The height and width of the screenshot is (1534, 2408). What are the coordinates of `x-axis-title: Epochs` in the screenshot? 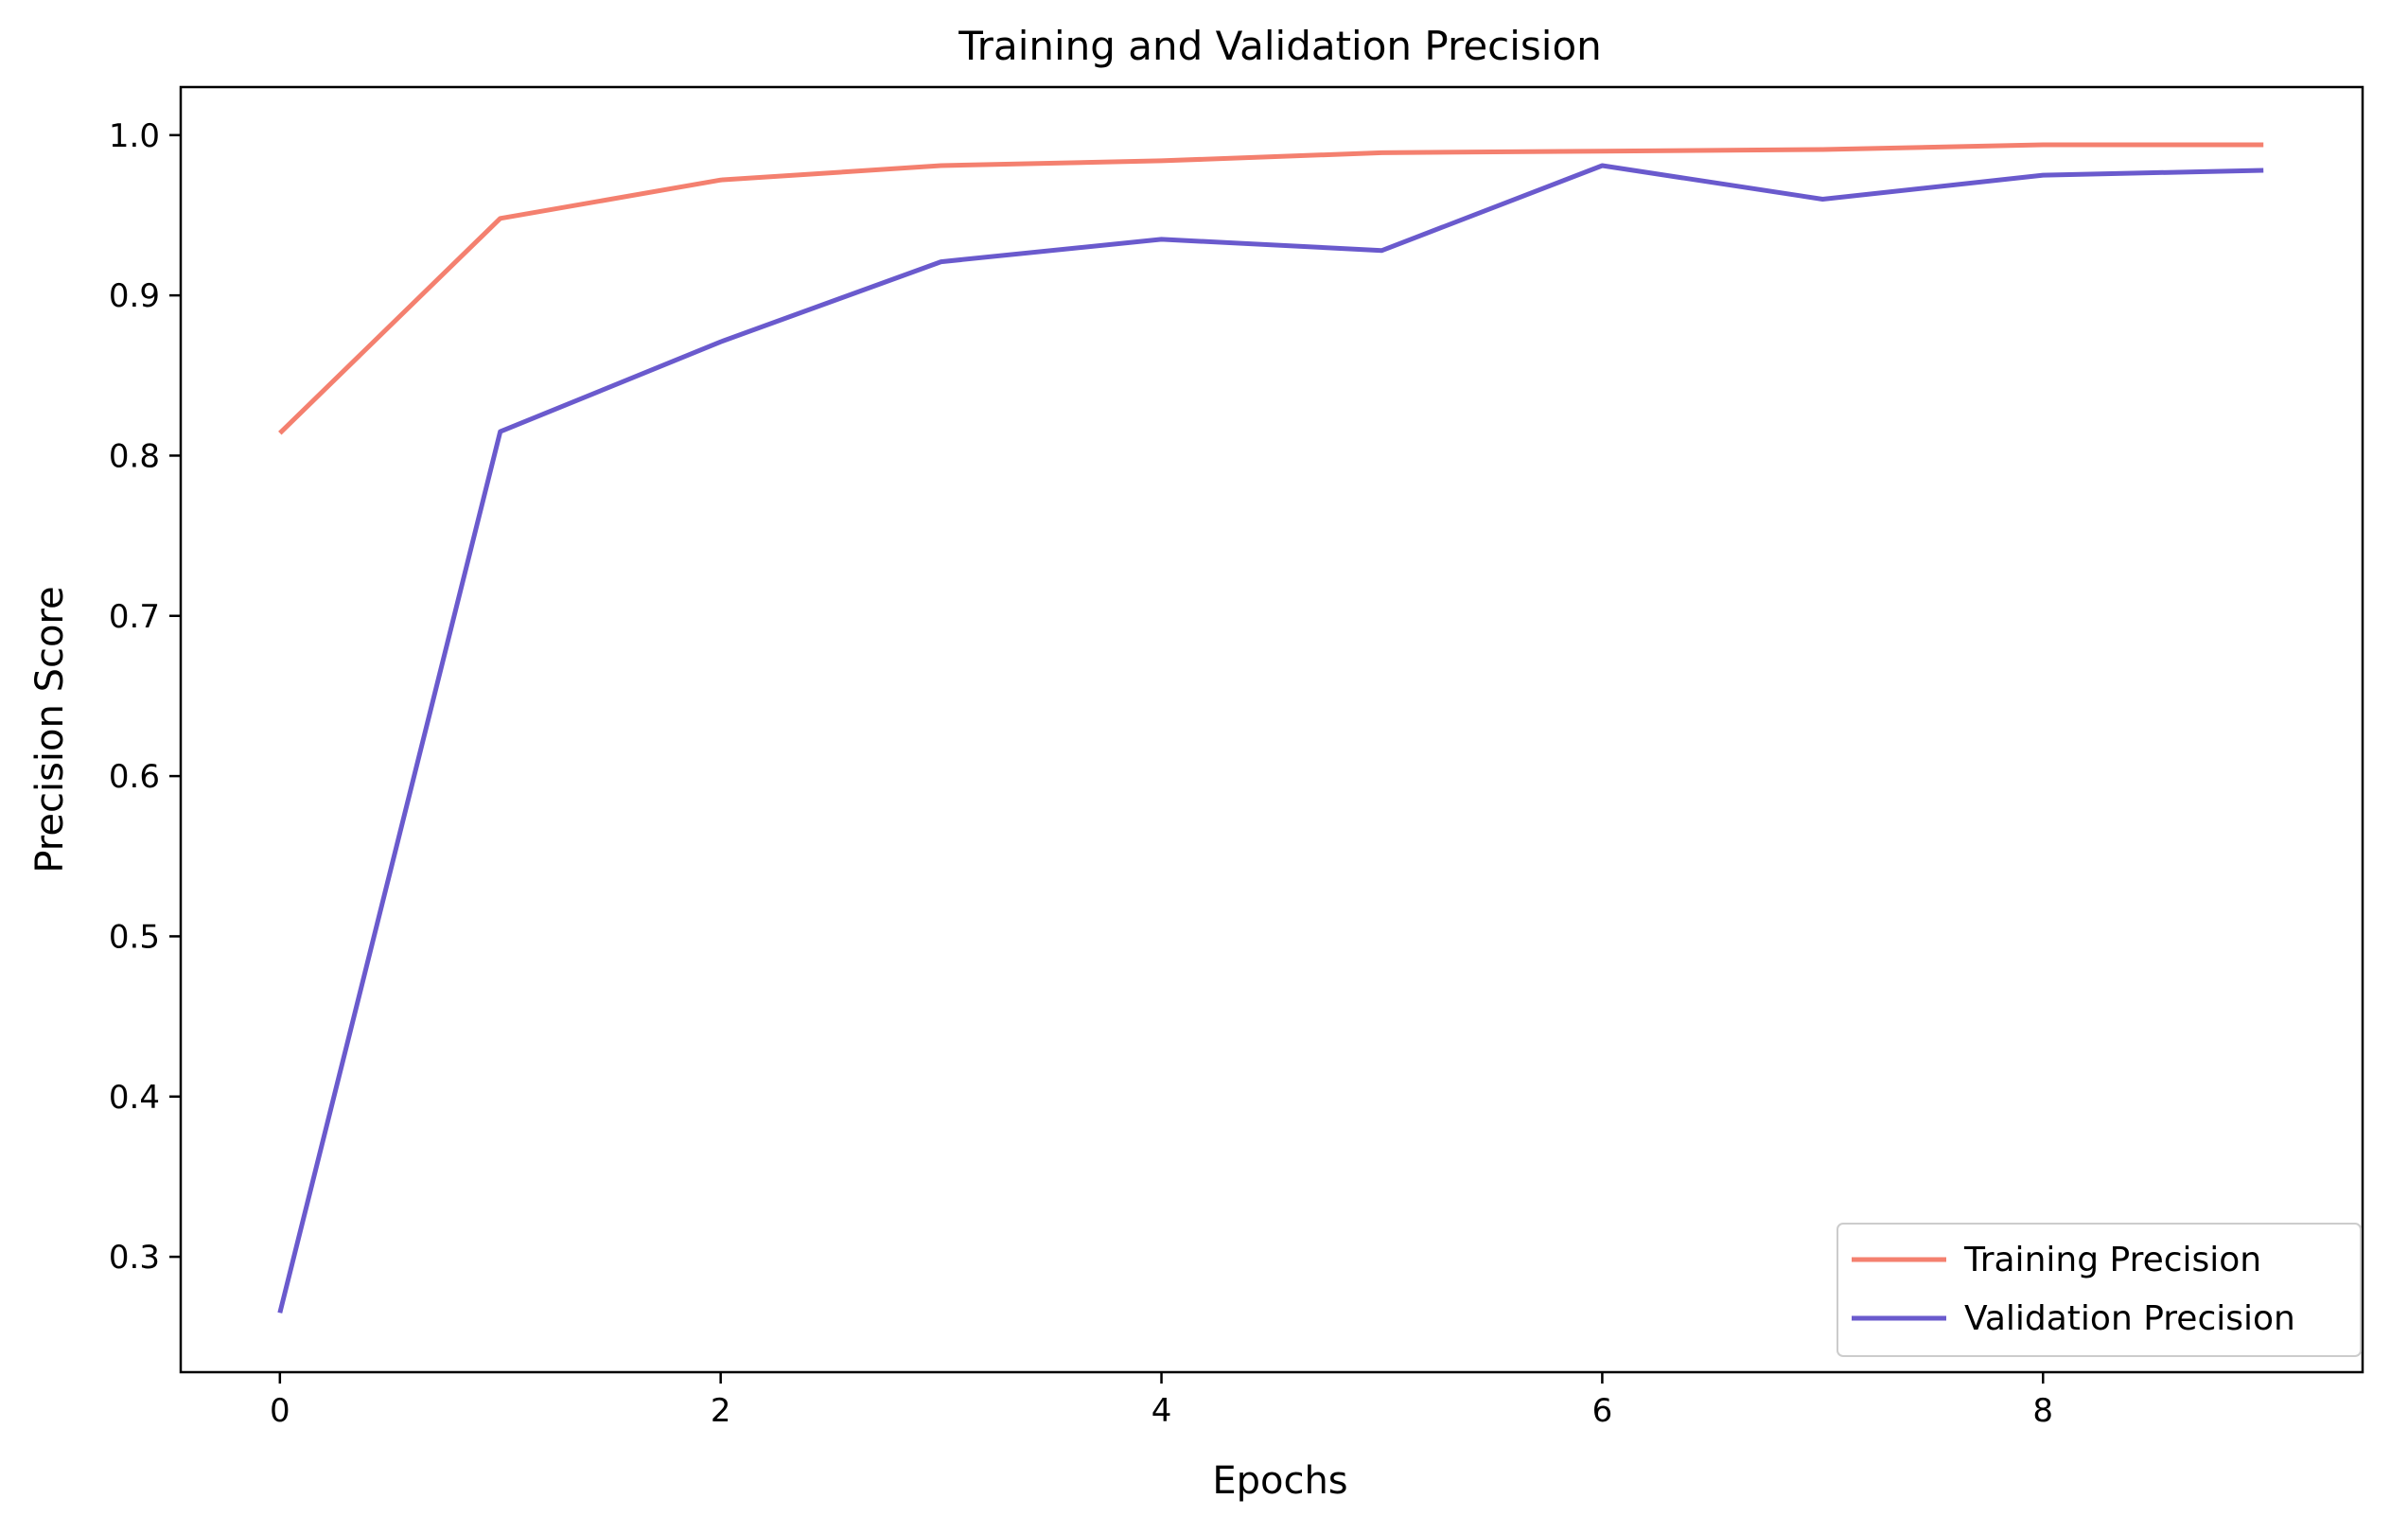 It's located at (1279, 1481).